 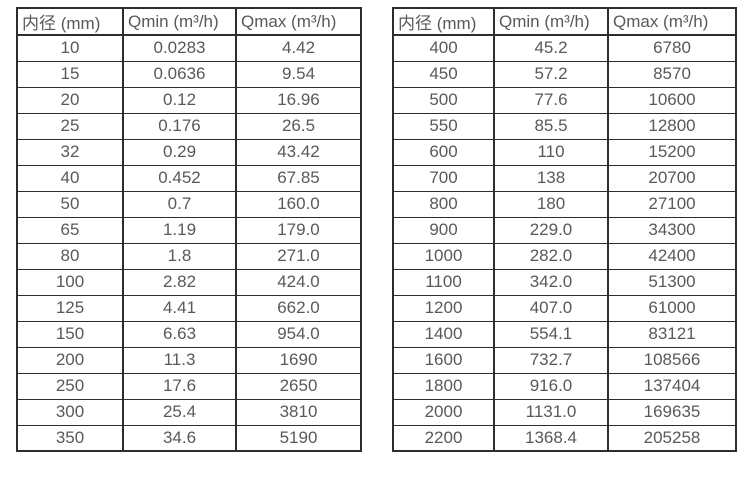 I want to click on table-cell: 205258, so click(x=672, y=438).